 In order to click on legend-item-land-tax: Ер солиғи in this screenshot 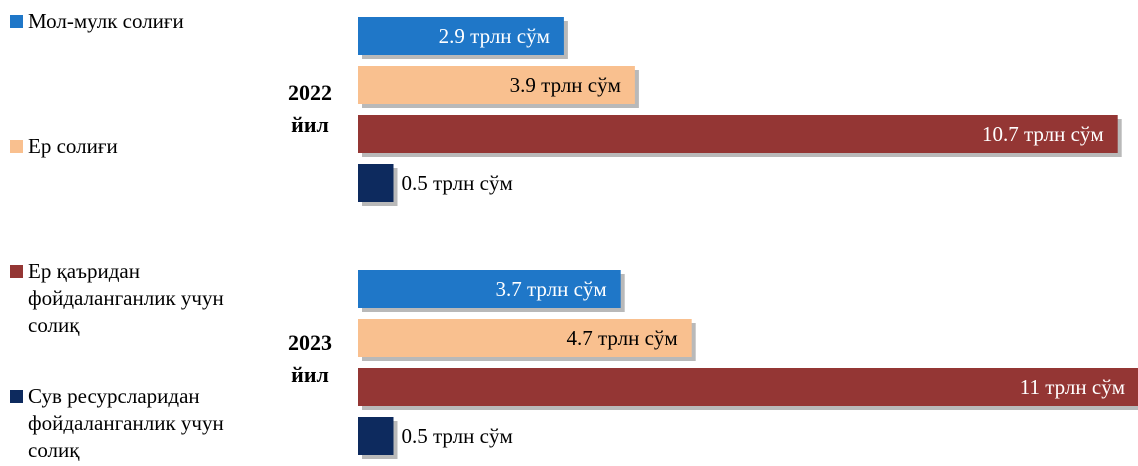, I will do `click(134, 146)`.